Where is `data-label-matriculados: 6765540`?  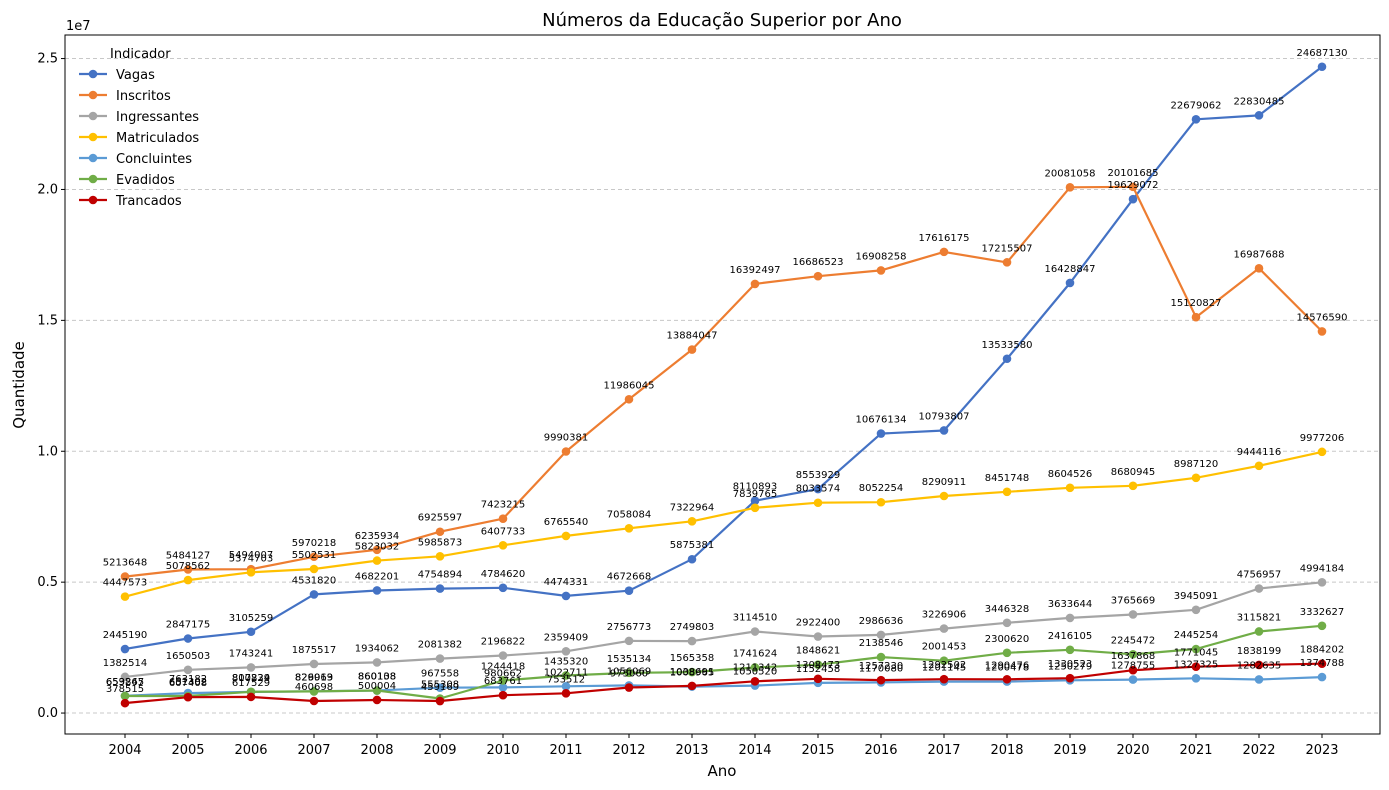 data-label-matriculados: 6765540 is located at coordinates (566, 522).